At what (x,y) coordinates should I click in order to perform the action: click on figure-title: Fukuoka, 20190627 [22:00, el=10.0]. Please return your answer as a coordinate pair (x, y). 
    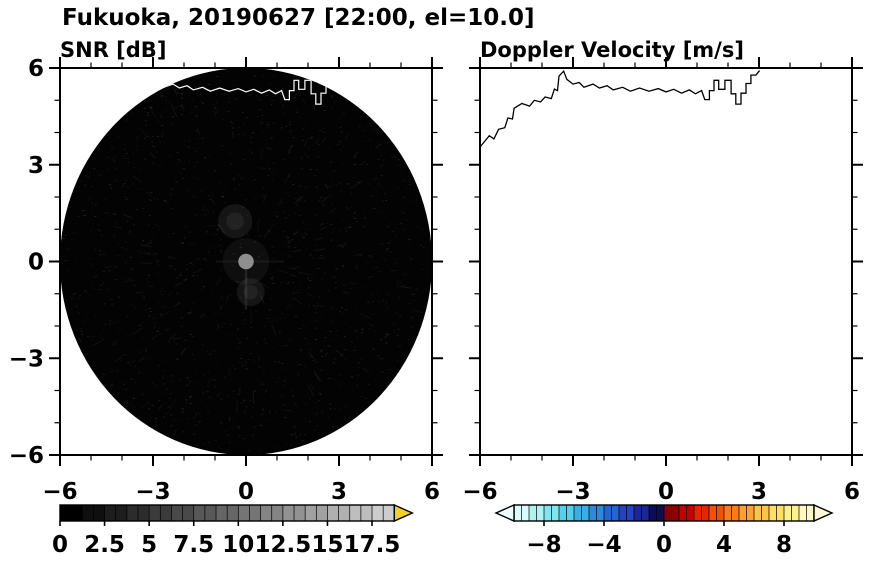
    Looking at the image, I should click on (298, 18).